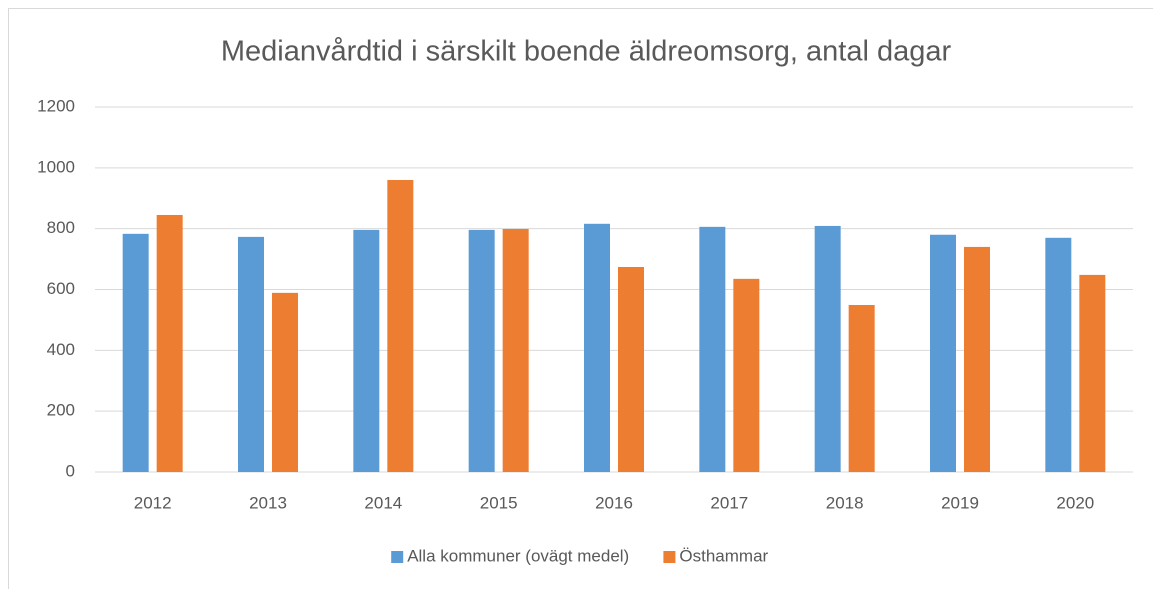 The image size is (1153, 589). What do you see at coordinates (70, 470) in the screenshot?
I see `y-tick-label: 0` at bounding box center [70, 470].